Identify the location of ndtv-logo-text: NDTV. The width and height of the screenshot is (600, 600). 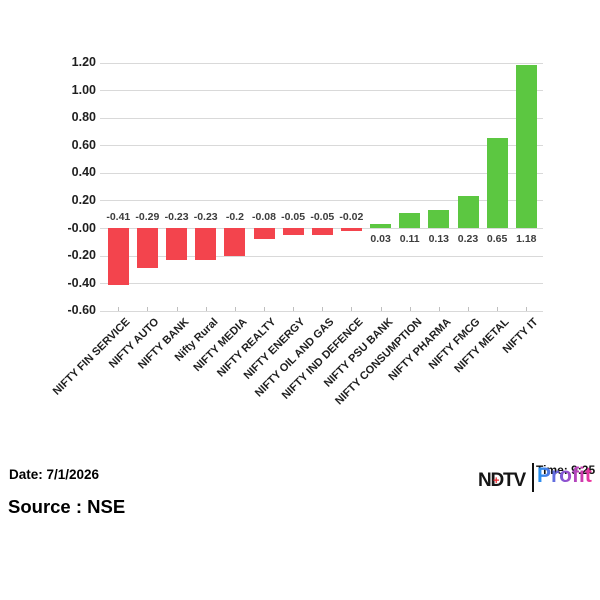
(502, 480).